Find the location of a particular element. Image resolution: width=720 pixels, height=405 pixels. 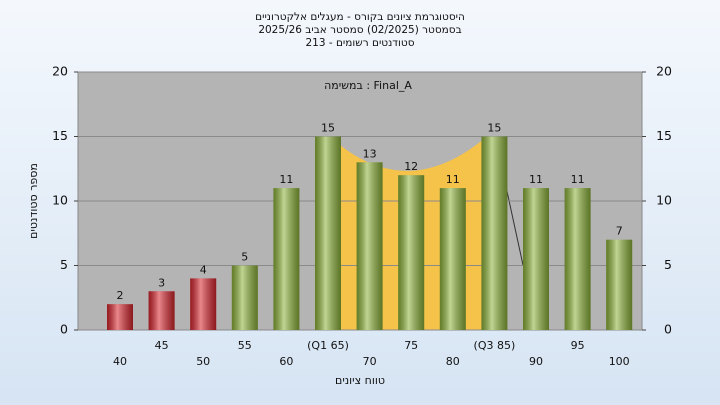

whisker-line is located at coordinates (514, 223).